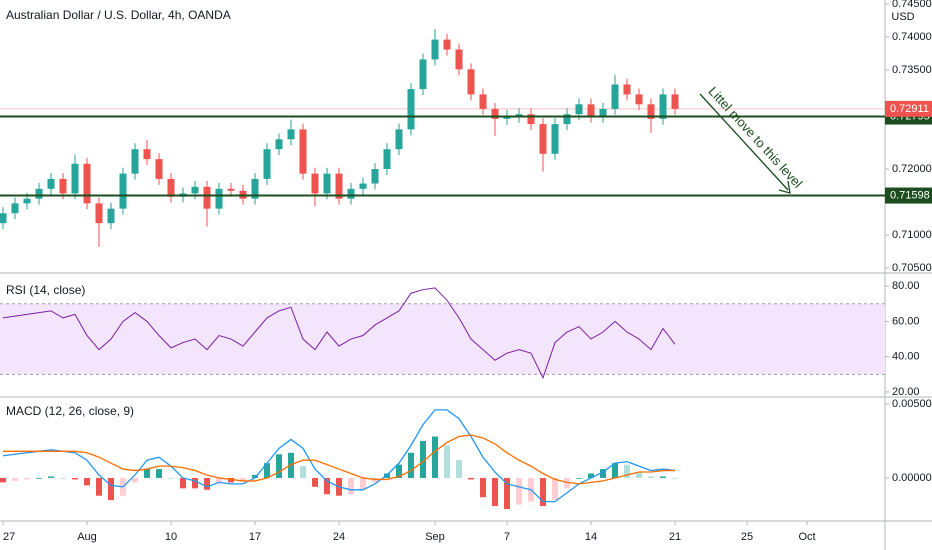  What do you see at coordinates (906, 357) in the screenshot?
I see `y-tick-label: 40.00` at bounding box center [906, 357].